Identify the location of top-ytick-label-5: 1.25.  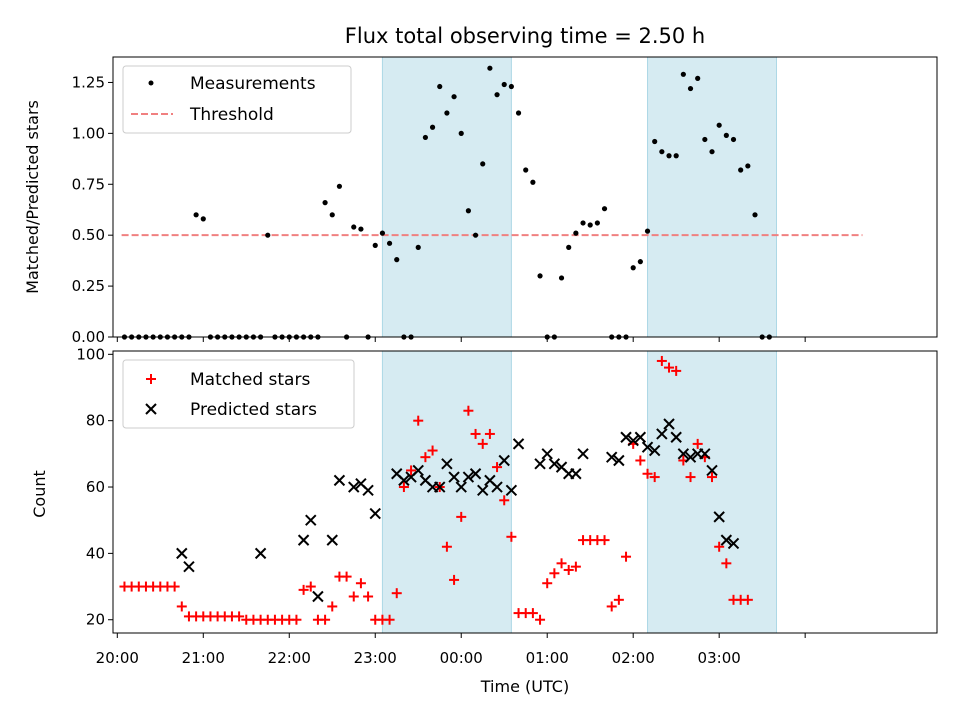
(88, 82).